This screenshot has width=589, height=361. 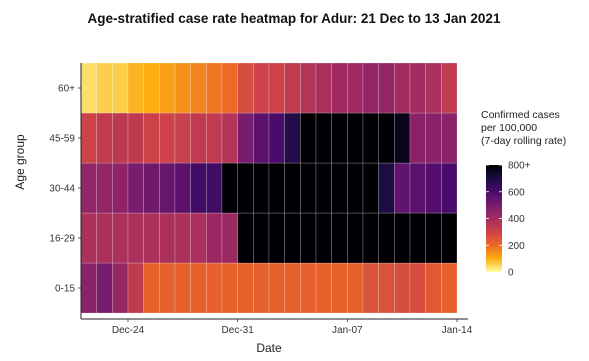 What do you see at coordinates (523, 141) in the screenshot?
I see `legend-title-line: (7-day rolling rate)` at bounding box center [523, 141].